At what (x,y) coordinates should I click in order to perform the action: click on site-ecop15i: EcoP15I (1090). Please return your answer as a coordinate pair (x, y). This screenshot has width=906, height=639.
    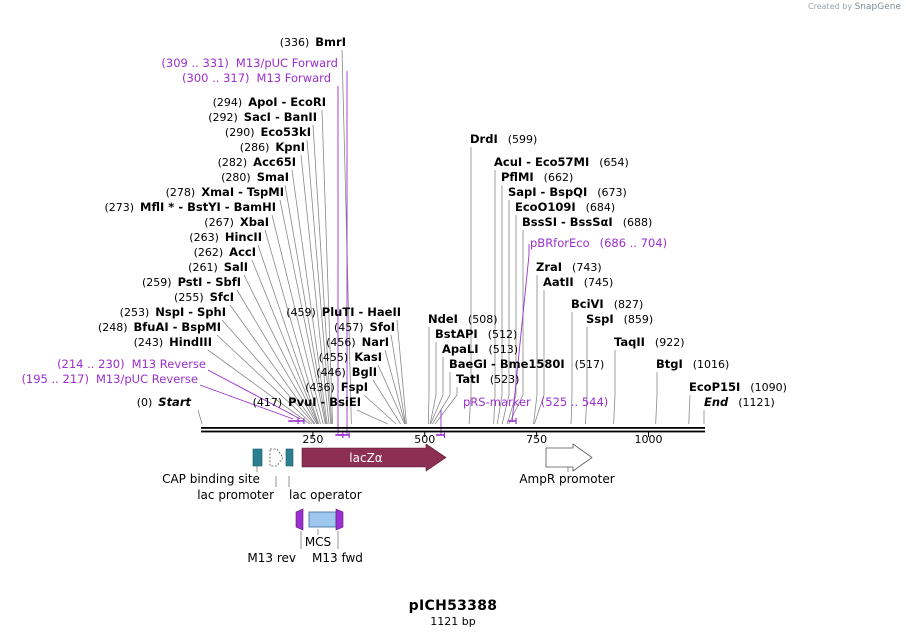
    Looking at the image, I should click on (738, 387).